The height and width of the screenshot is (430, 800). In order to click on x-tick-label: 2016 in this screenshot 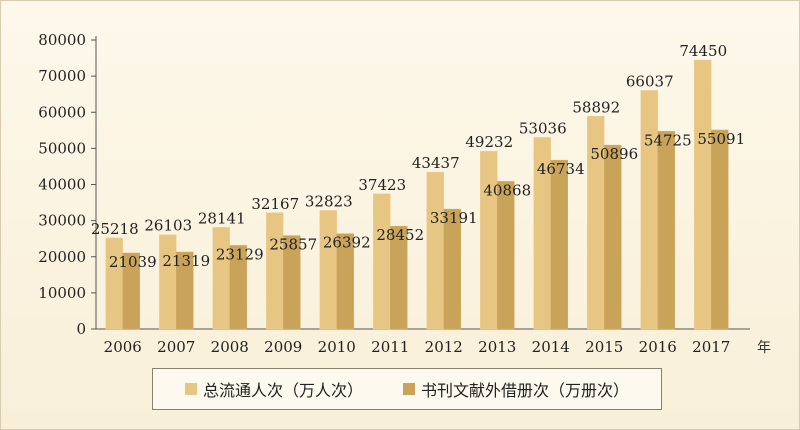, I will do `click(658, 347)`.